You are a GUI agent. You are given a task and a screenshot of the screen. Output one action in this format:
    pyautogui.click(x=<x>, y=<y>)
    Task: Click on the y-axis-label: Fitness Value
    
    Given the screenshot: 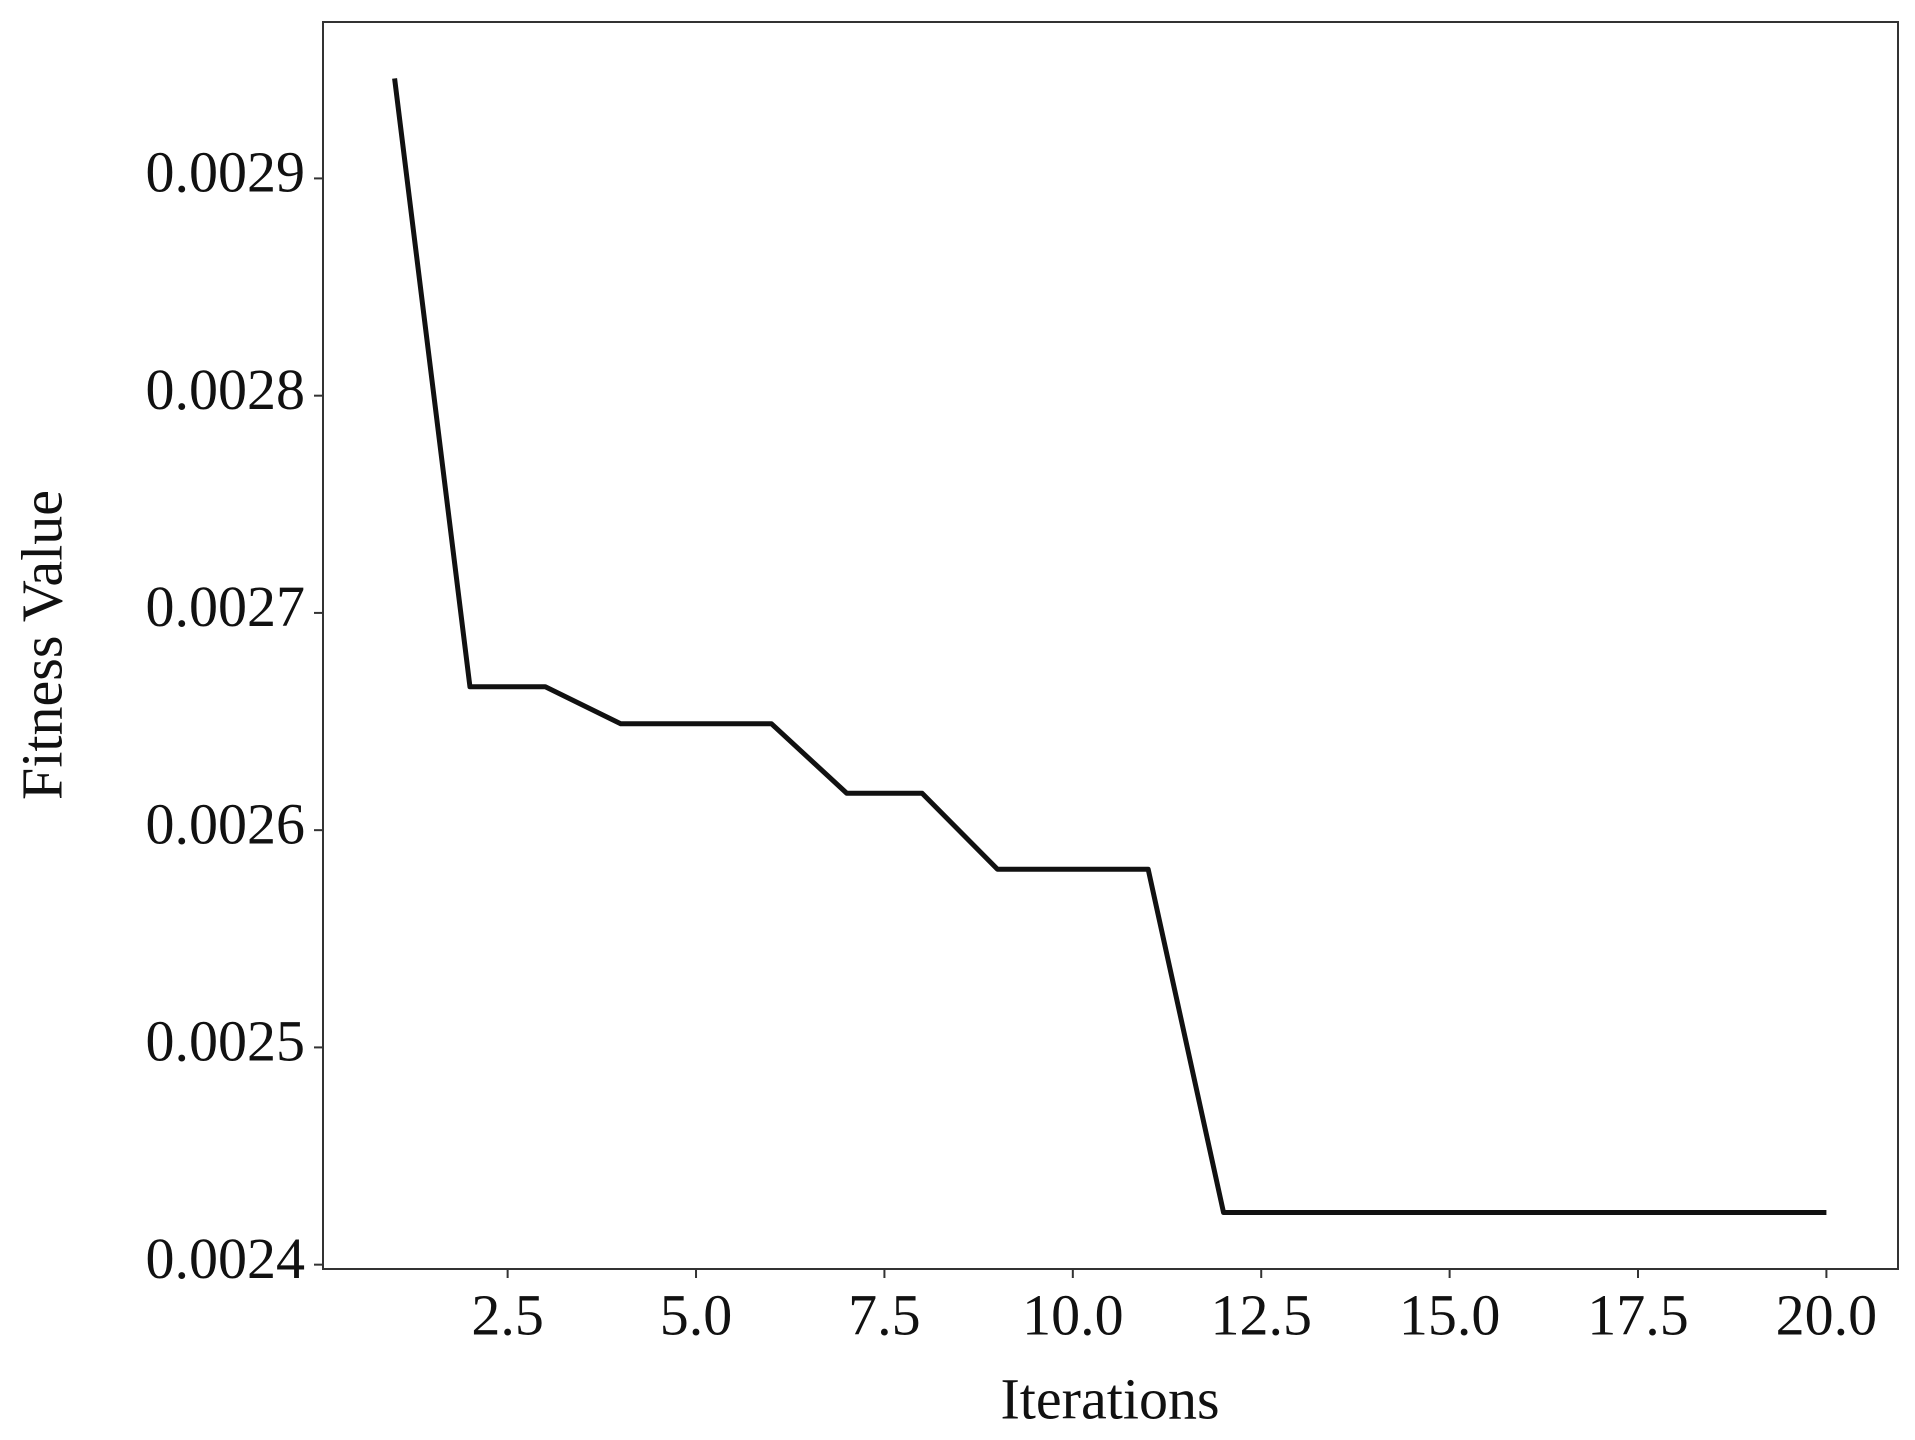 What is the action you would take?
    pyautogui.click(x=41, y=645)
    